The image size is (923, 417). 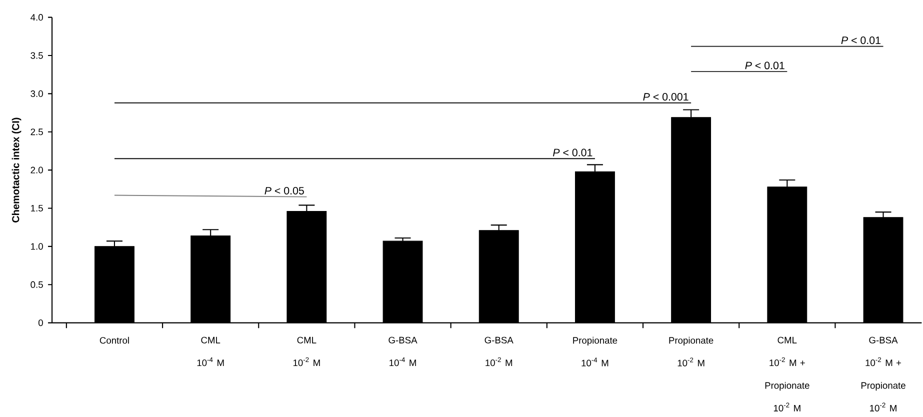 I want to click on y-tick-label: 3.5, so click(x=36, y=55).